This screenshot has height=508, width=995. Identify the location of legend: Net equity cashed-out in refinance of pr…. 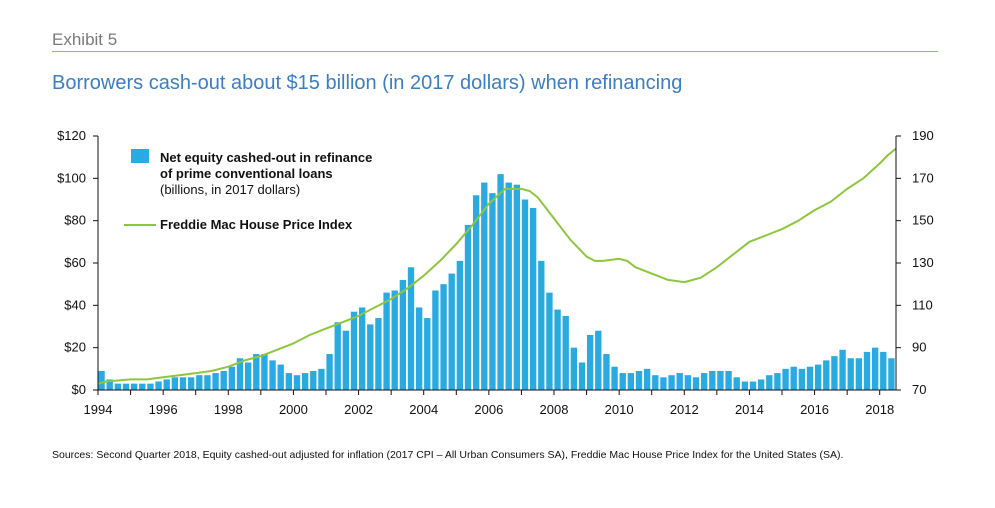
(248, 190).